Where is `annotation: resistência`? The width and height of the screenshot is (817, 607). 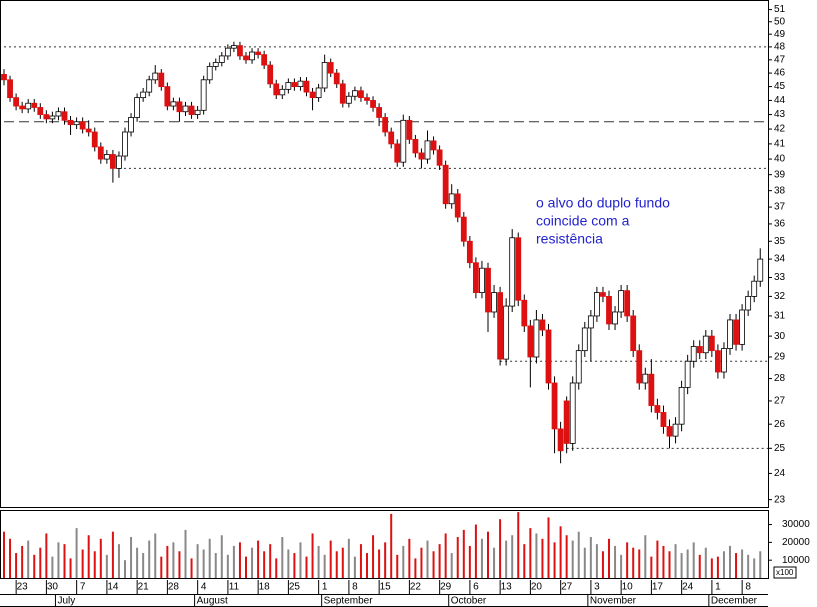 annotation: resistência is located at coordinates (569, 239).